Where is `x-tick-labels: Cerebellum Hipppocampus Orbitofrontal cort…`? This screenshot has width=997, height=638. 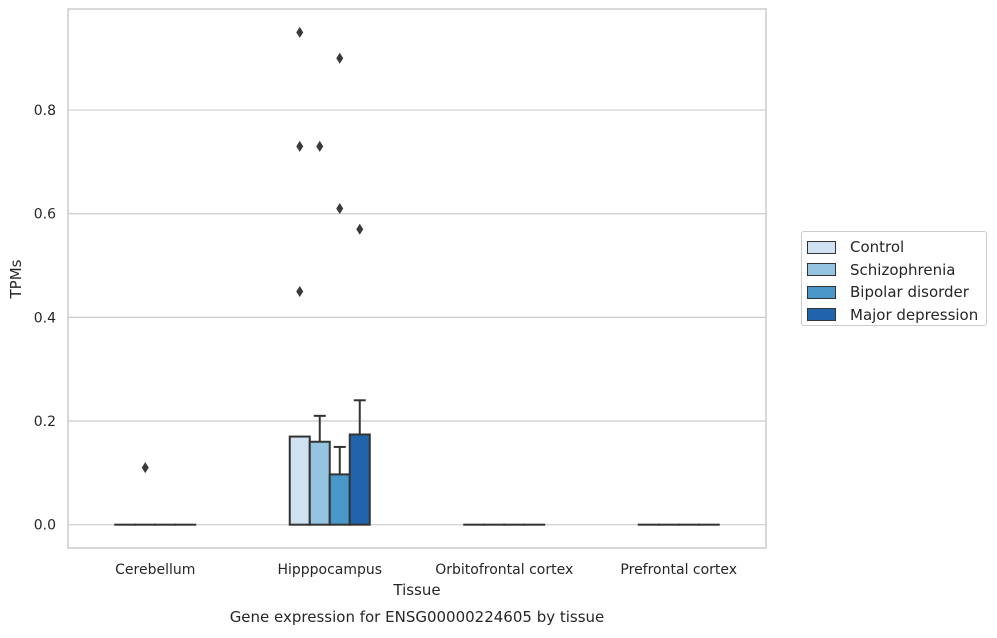 x-tick-labels: Cerebellum Hipppocampus Orbitofrontal cort… is located at coordinates (426, 570).